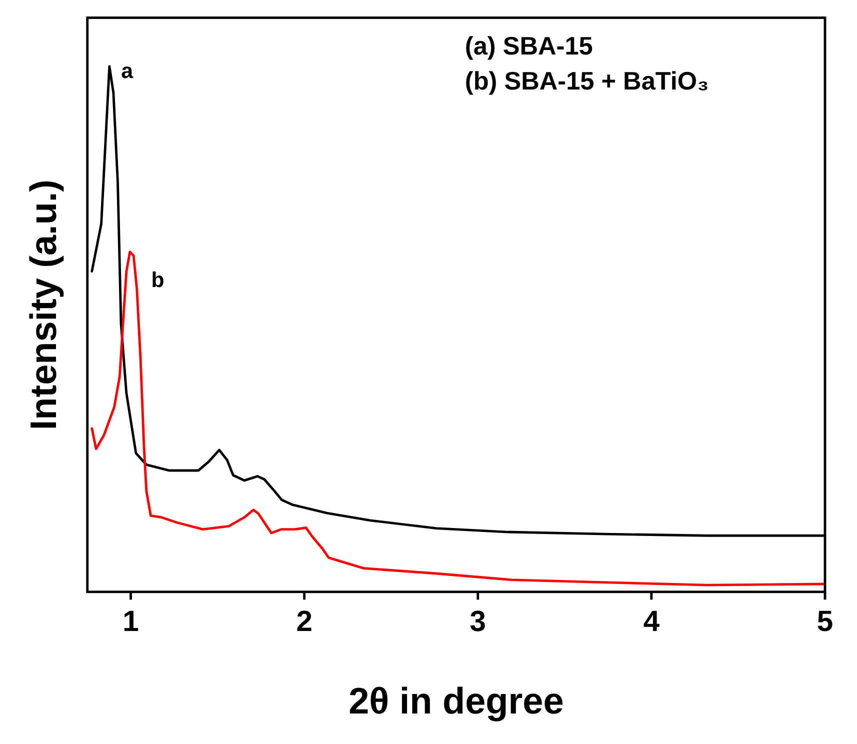  I want to click on x-tick-label: 1, so click(130, 622).